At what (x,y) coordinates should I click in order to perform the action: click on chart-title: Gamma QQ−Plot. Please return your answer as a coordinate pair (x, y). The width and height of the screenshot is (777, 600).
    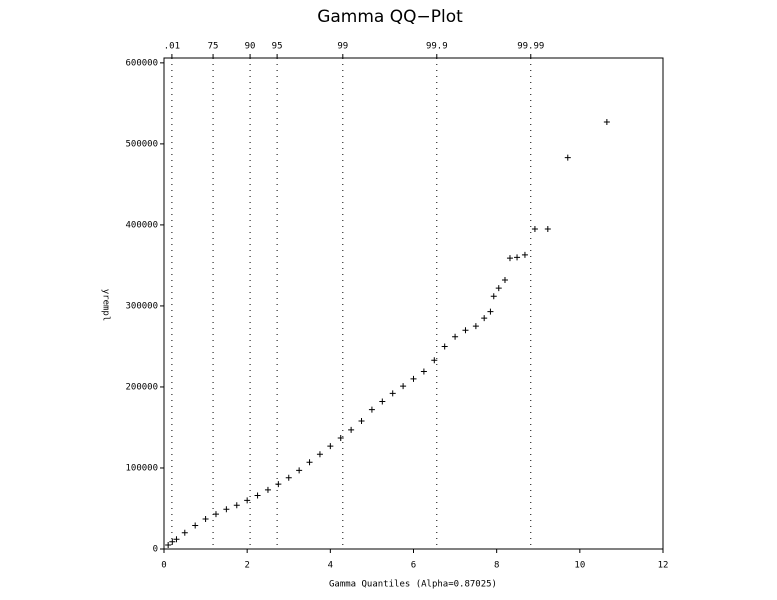
    Looking at the image, I should click on (390, 17).